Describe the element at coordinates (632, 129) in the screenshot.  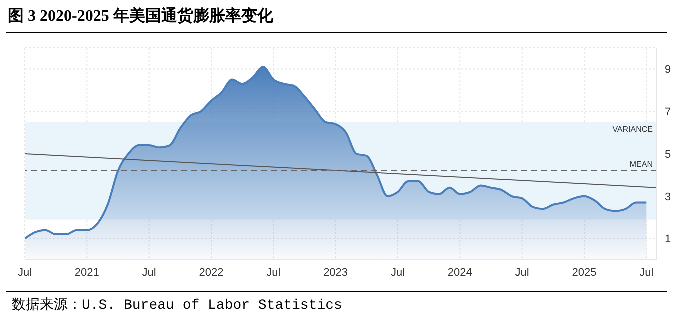
I see `band-label: VARIANCE` at that location.